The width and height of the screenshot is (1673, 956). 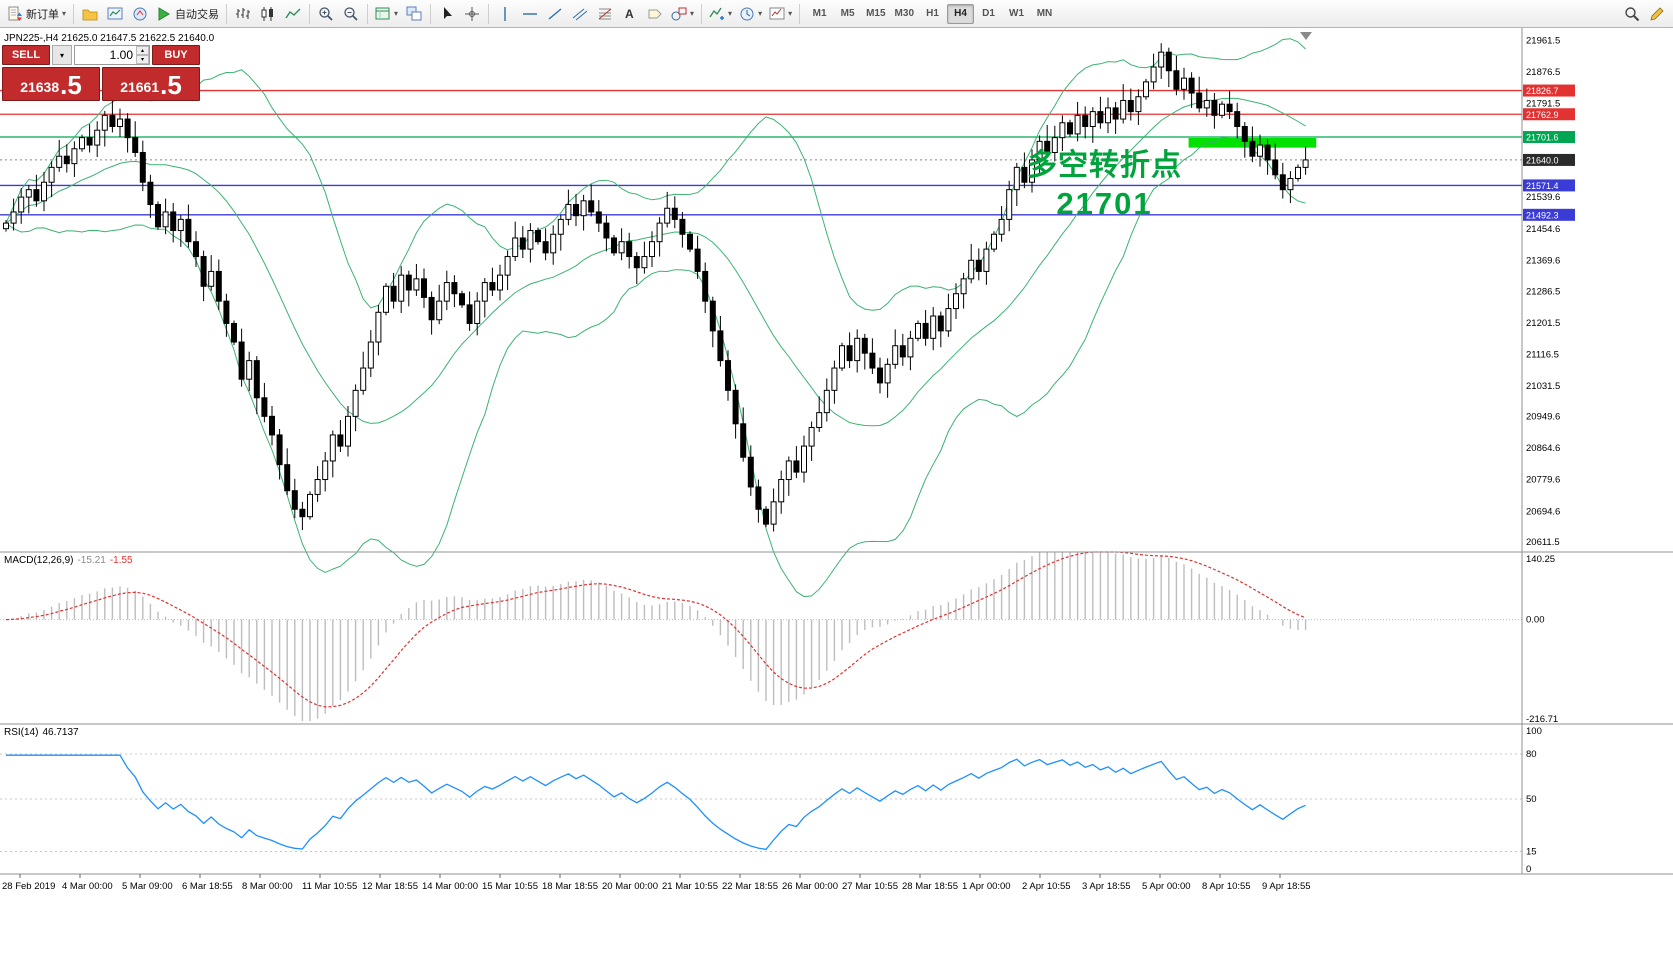 What do you see at coordinates (904, 14) in the screenshot?
I see `timeframe-m30-button: M30` at bounding box center [904, 14].